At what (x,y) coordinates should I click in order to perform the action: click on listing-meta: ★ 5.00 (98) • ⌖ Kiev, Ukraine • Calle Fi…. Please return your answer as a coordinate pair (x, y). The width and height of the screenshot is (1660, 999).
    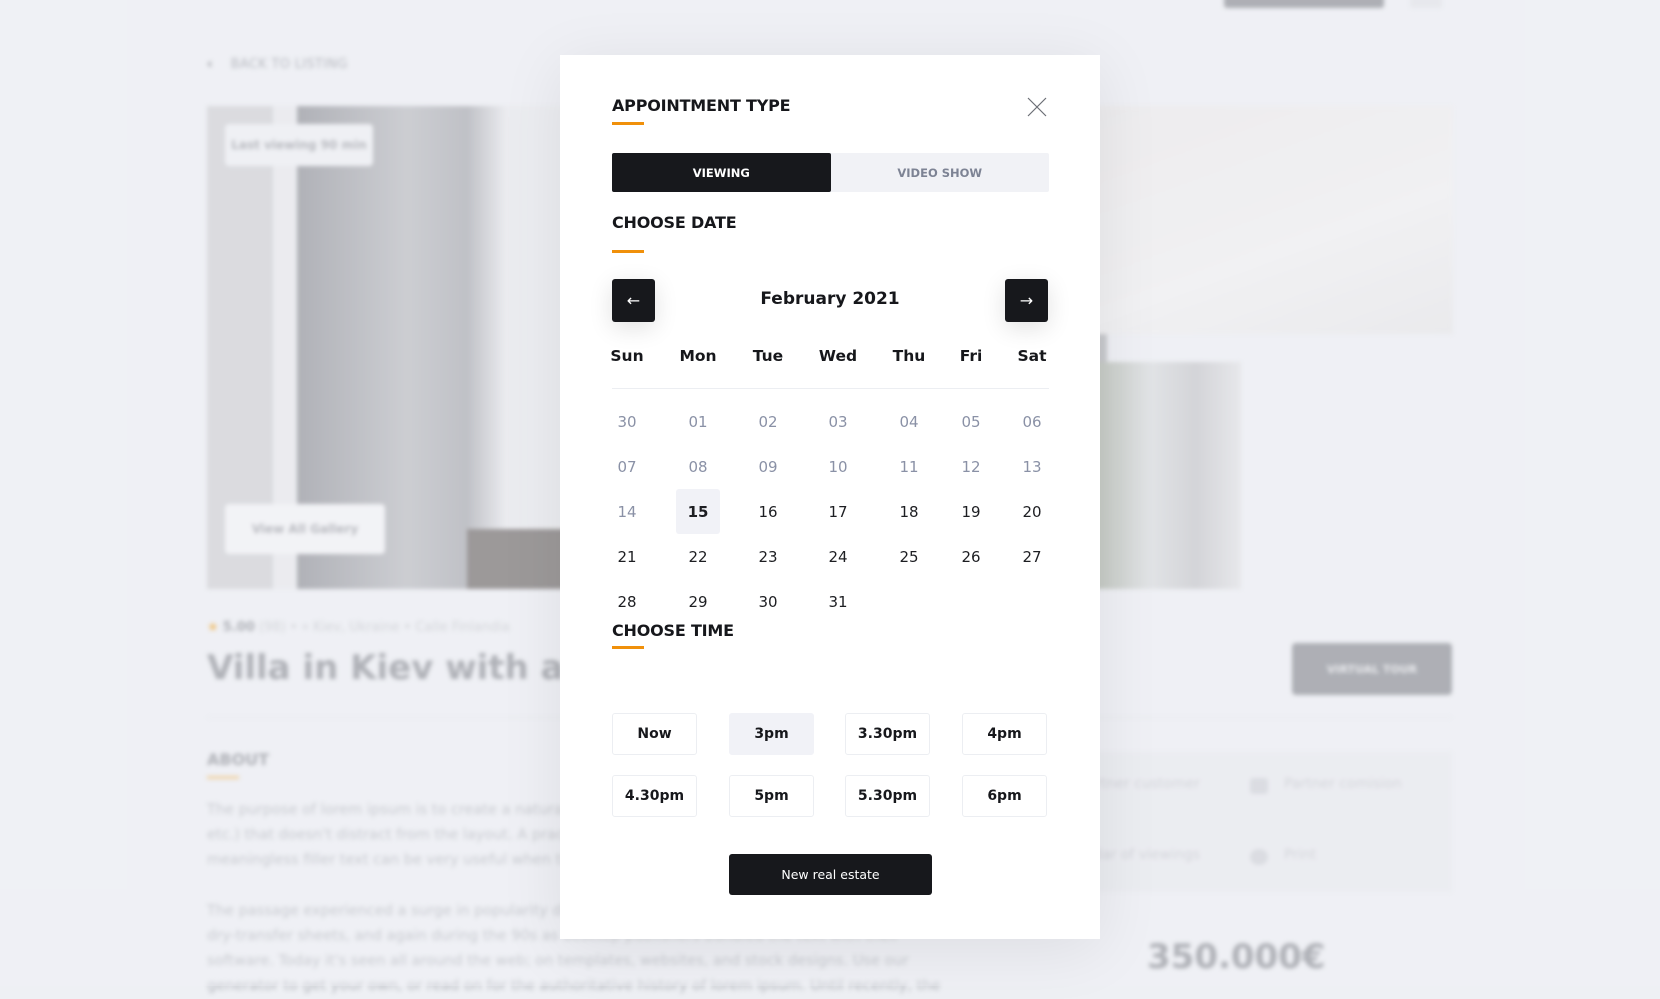
    Looking at the image, I should click on (358, 627).